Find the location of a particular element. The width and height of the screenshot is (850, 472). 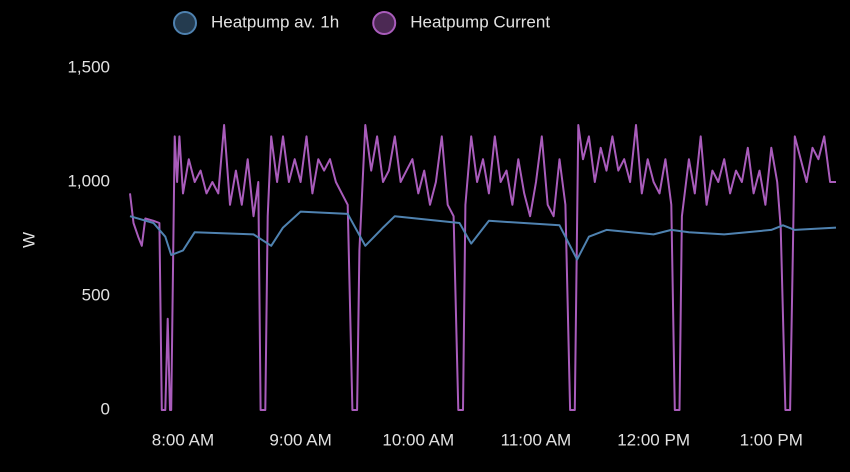

y-tick-label: 500 is located at coordinates (96, 294).